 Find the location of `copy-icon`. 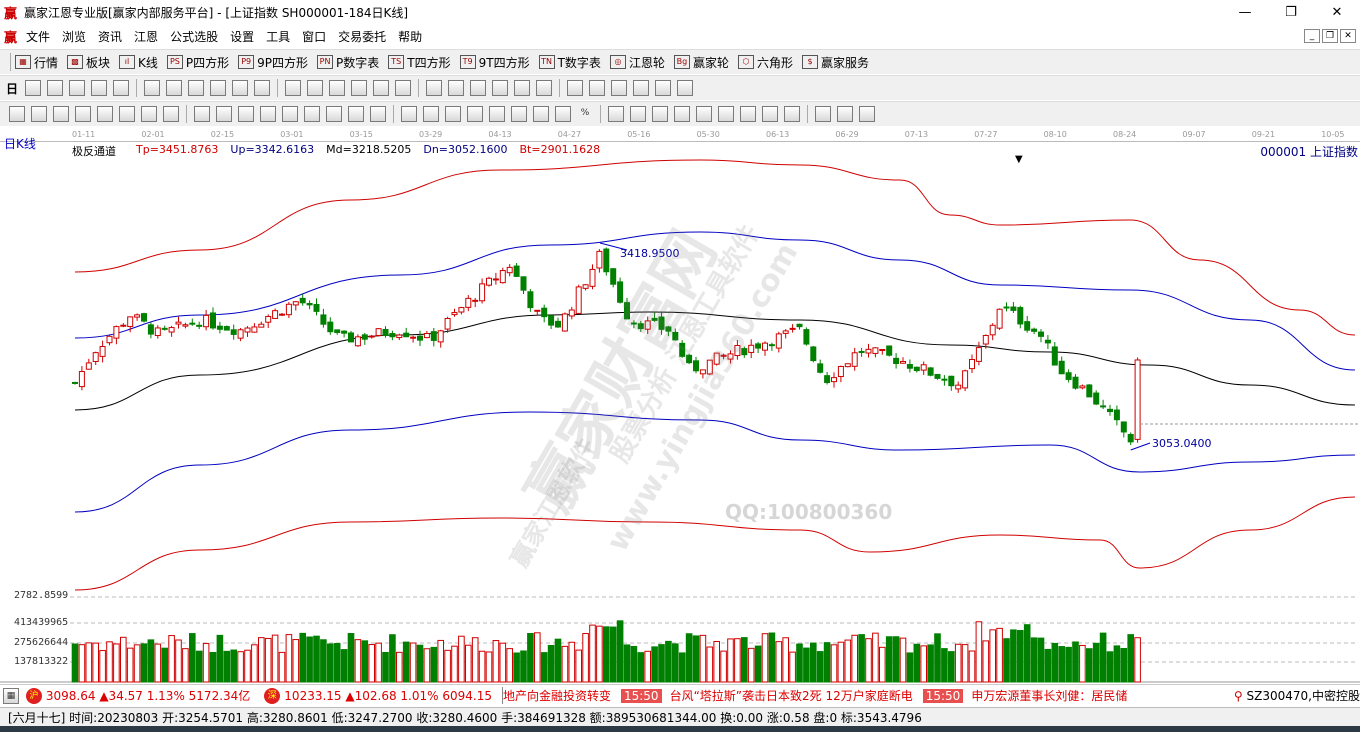

copy-icon is located at coordinates (616, 114).